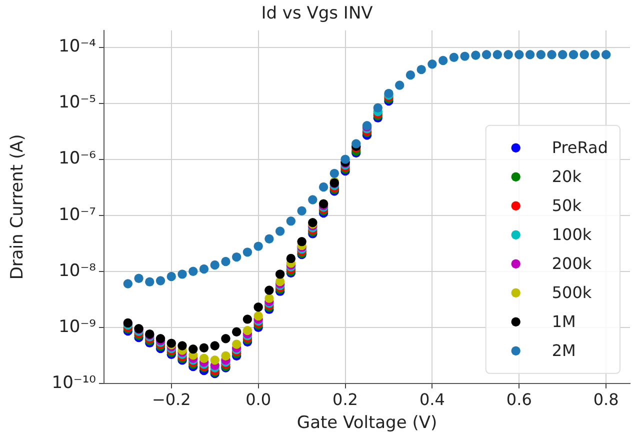 This screenshot has width=642, height=440. Describe the element at coordinates (567, 176) in the screenshot. I see `legend-label: 20k` at that location.